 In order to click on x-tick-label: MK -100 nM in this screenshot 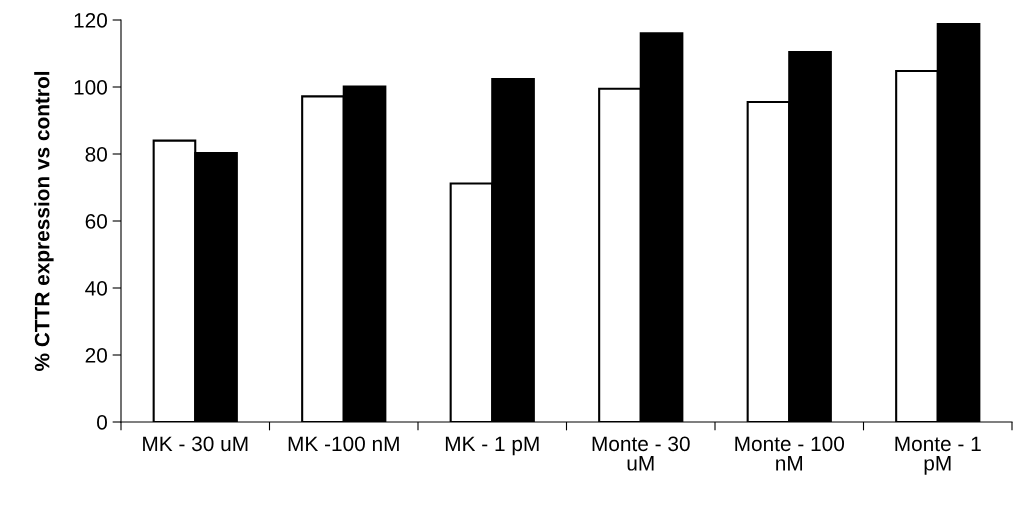, I will do `click(343, 444)`.